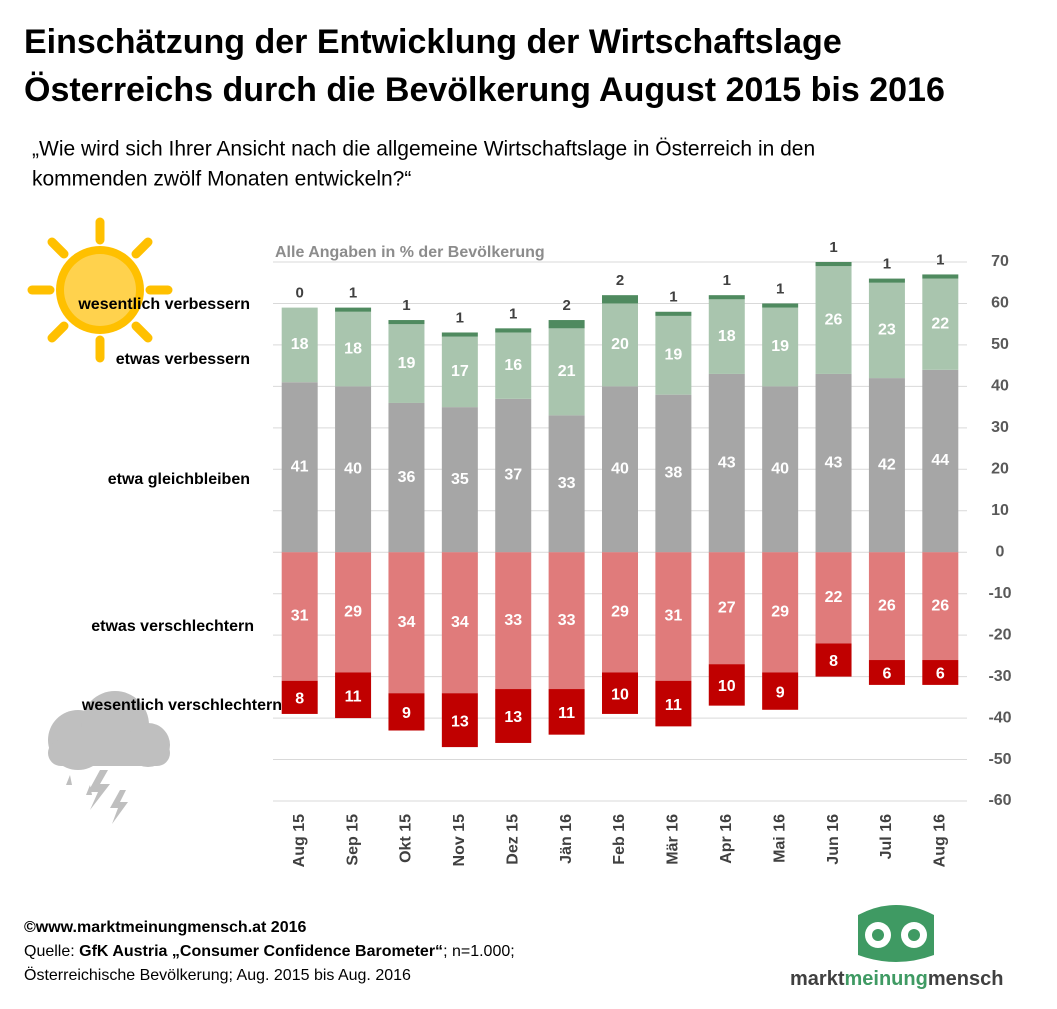 The image size is (1057, 1009). Describe the element at coordinates (999, 634) in the screenshot. I see `y-tick-label: -20` at that location.